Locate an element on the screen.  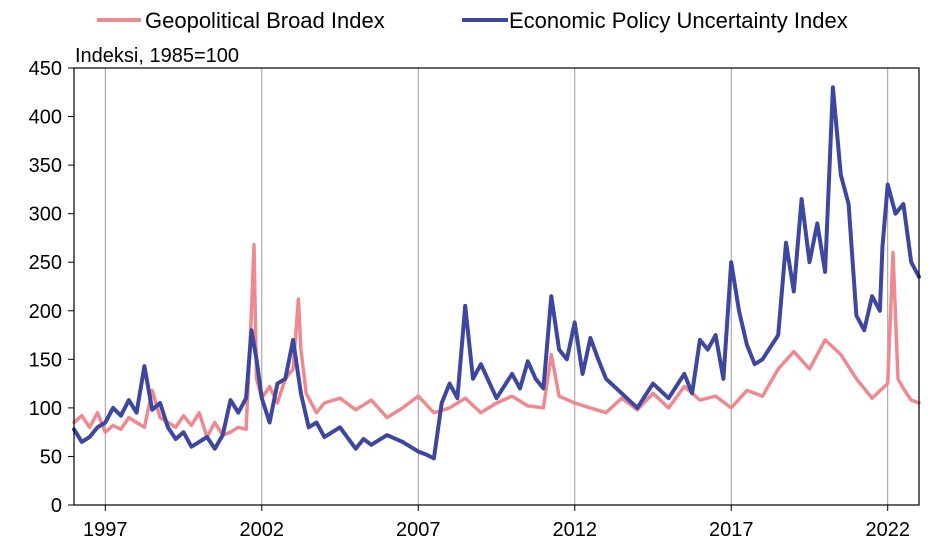
x-tick-label: 2017 is located at coordinates (731, 530).